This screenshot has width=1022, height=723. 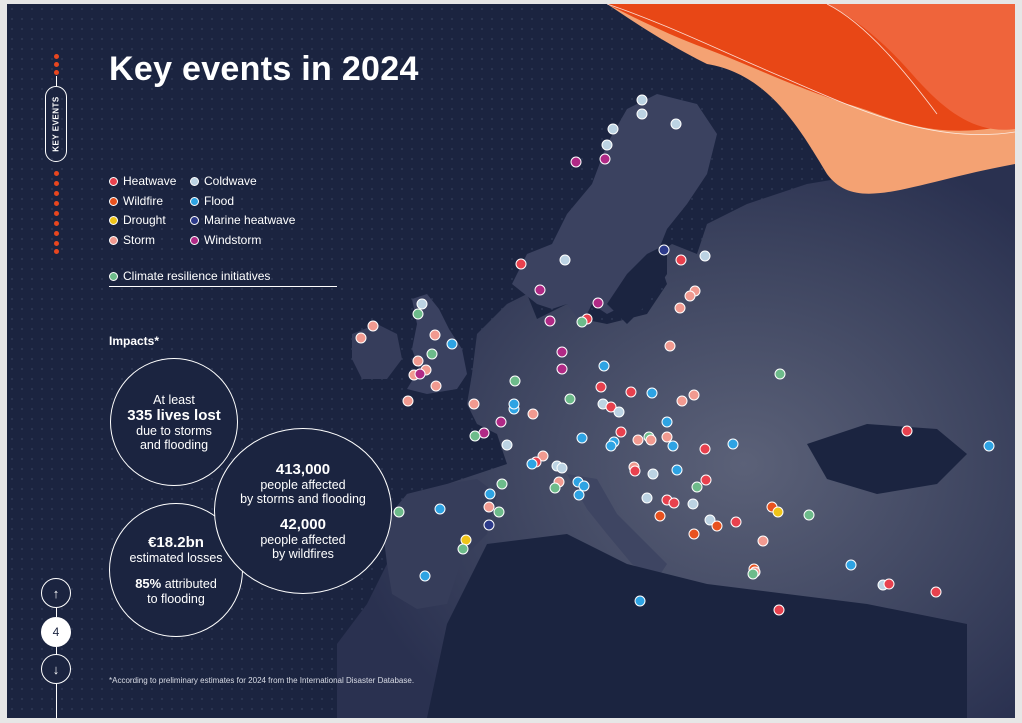 I want to click on section-tab-key-events: KEY EVENTS, so click(x=56, y=124).